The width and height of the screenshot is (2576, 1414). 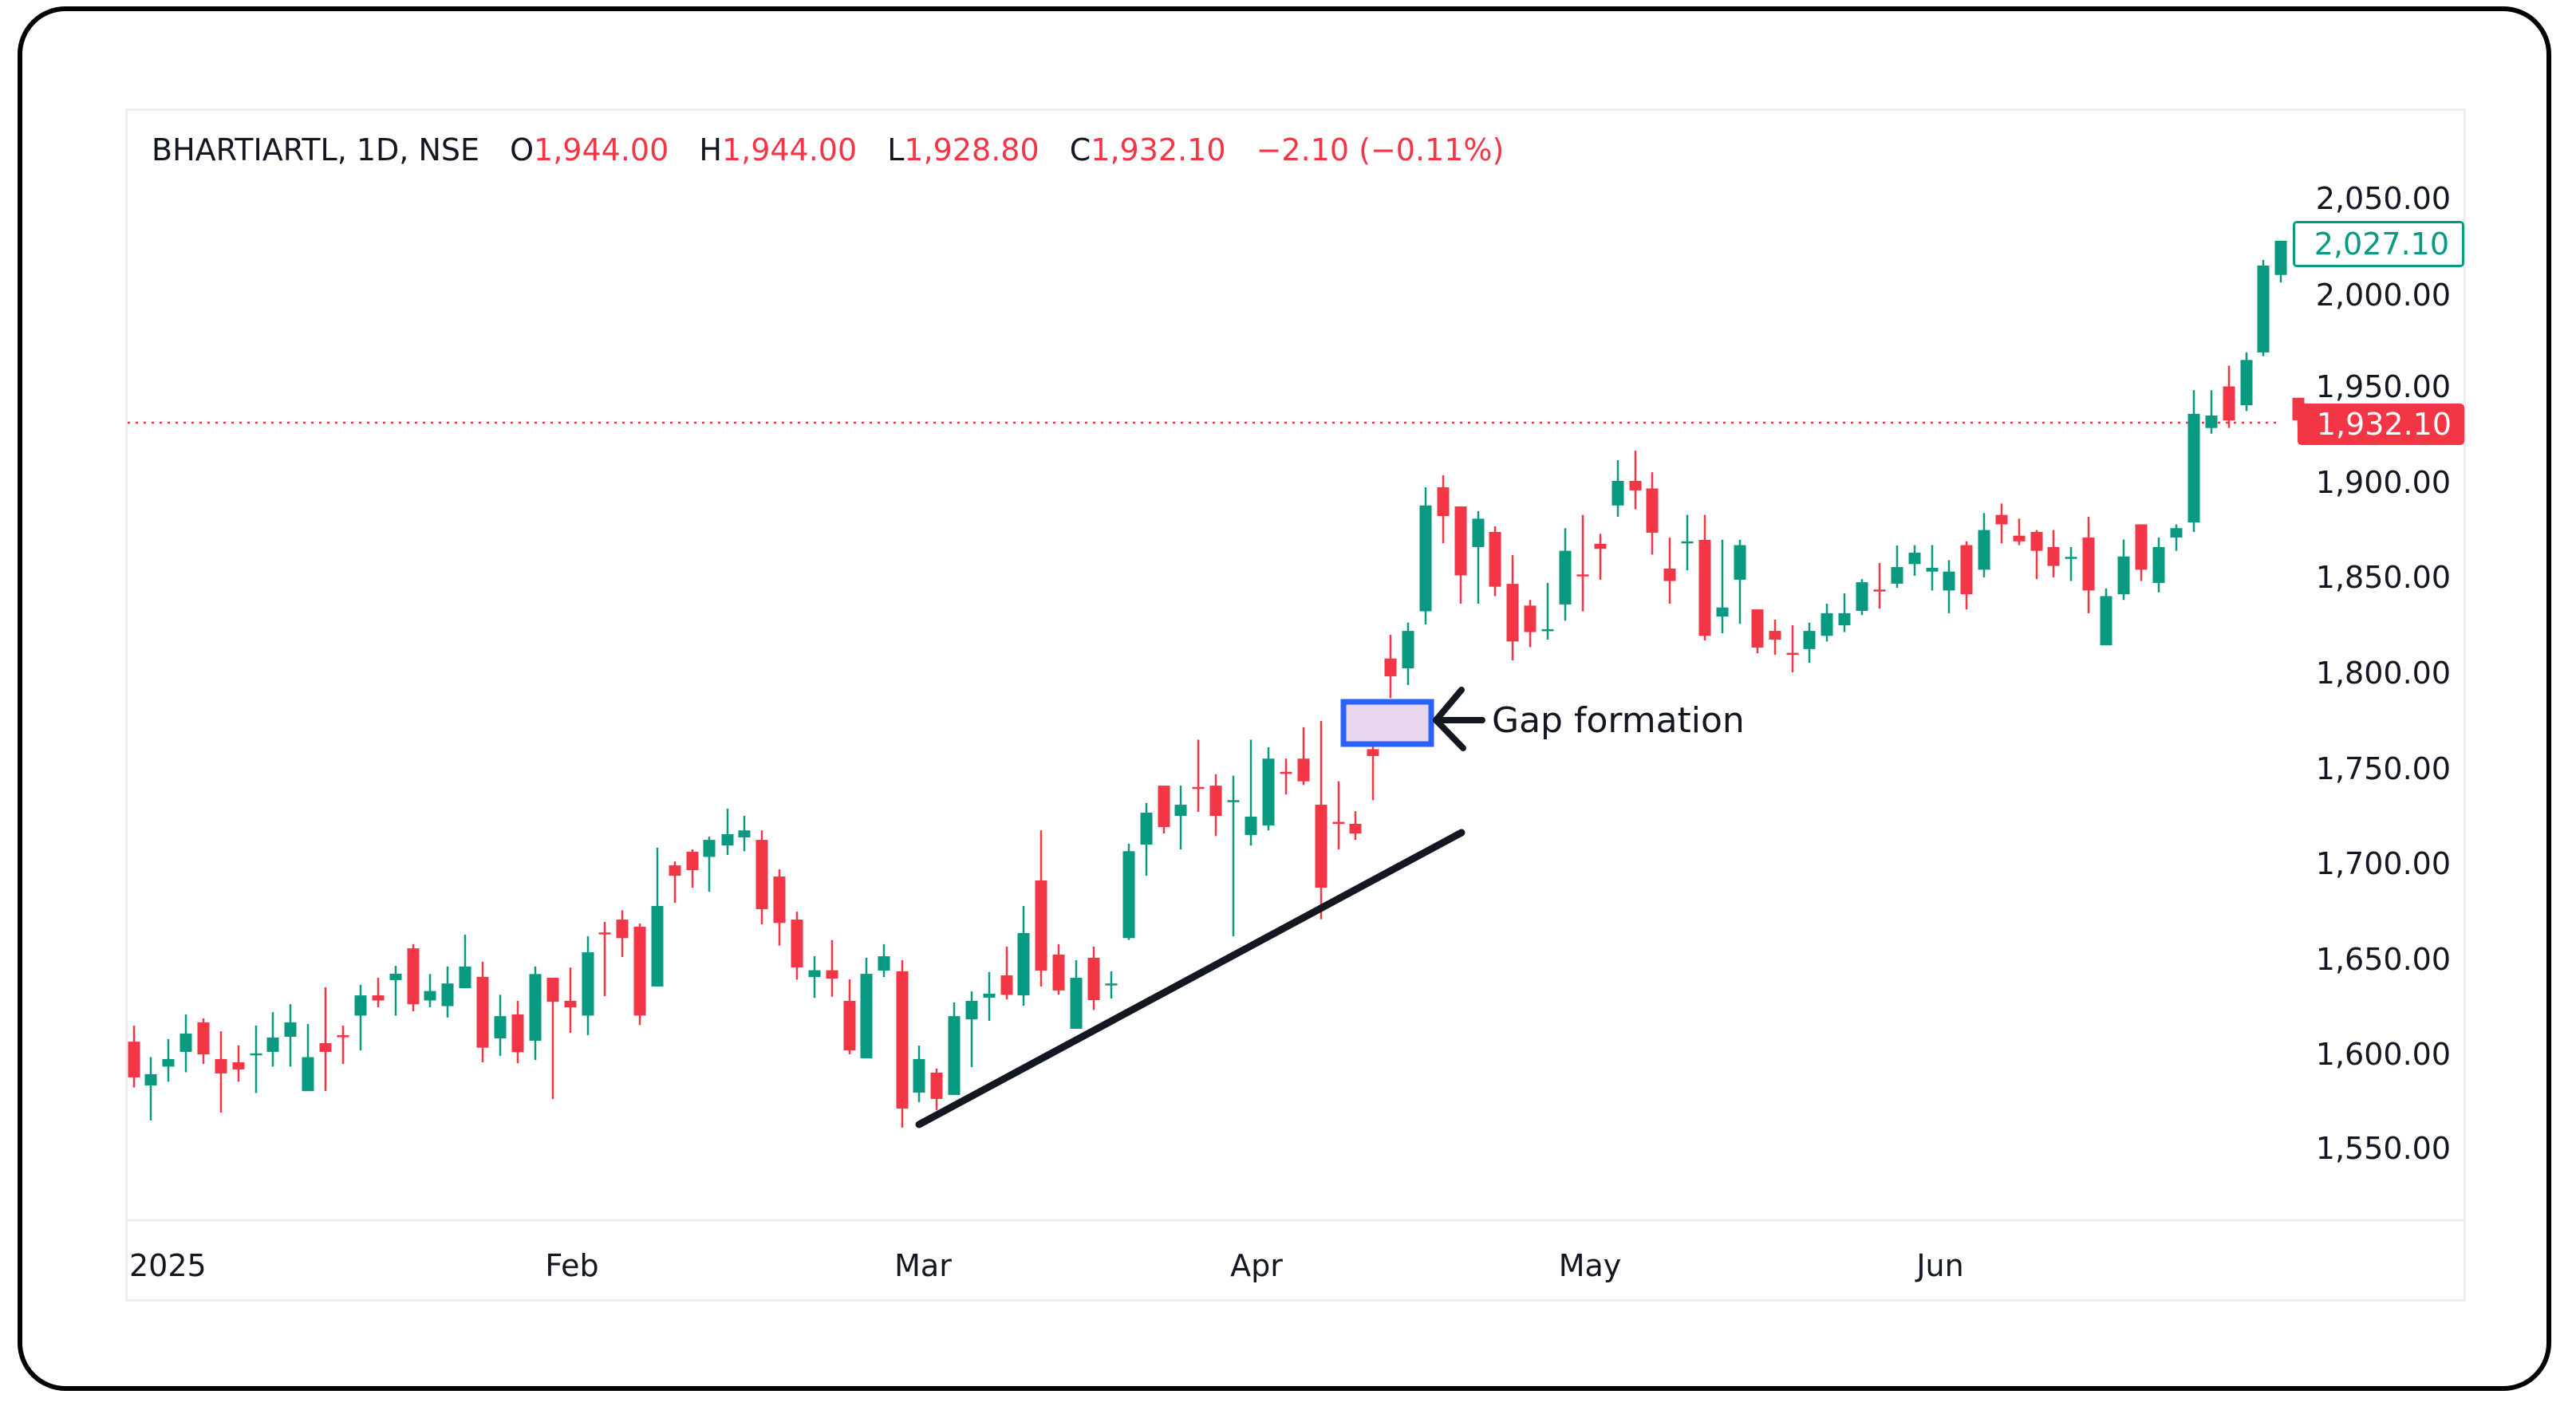 What do you see at coordinates (923, 1265) in the screenshot?
I see `time-tick-mar: Mar` at bounding box center [923, 1265].